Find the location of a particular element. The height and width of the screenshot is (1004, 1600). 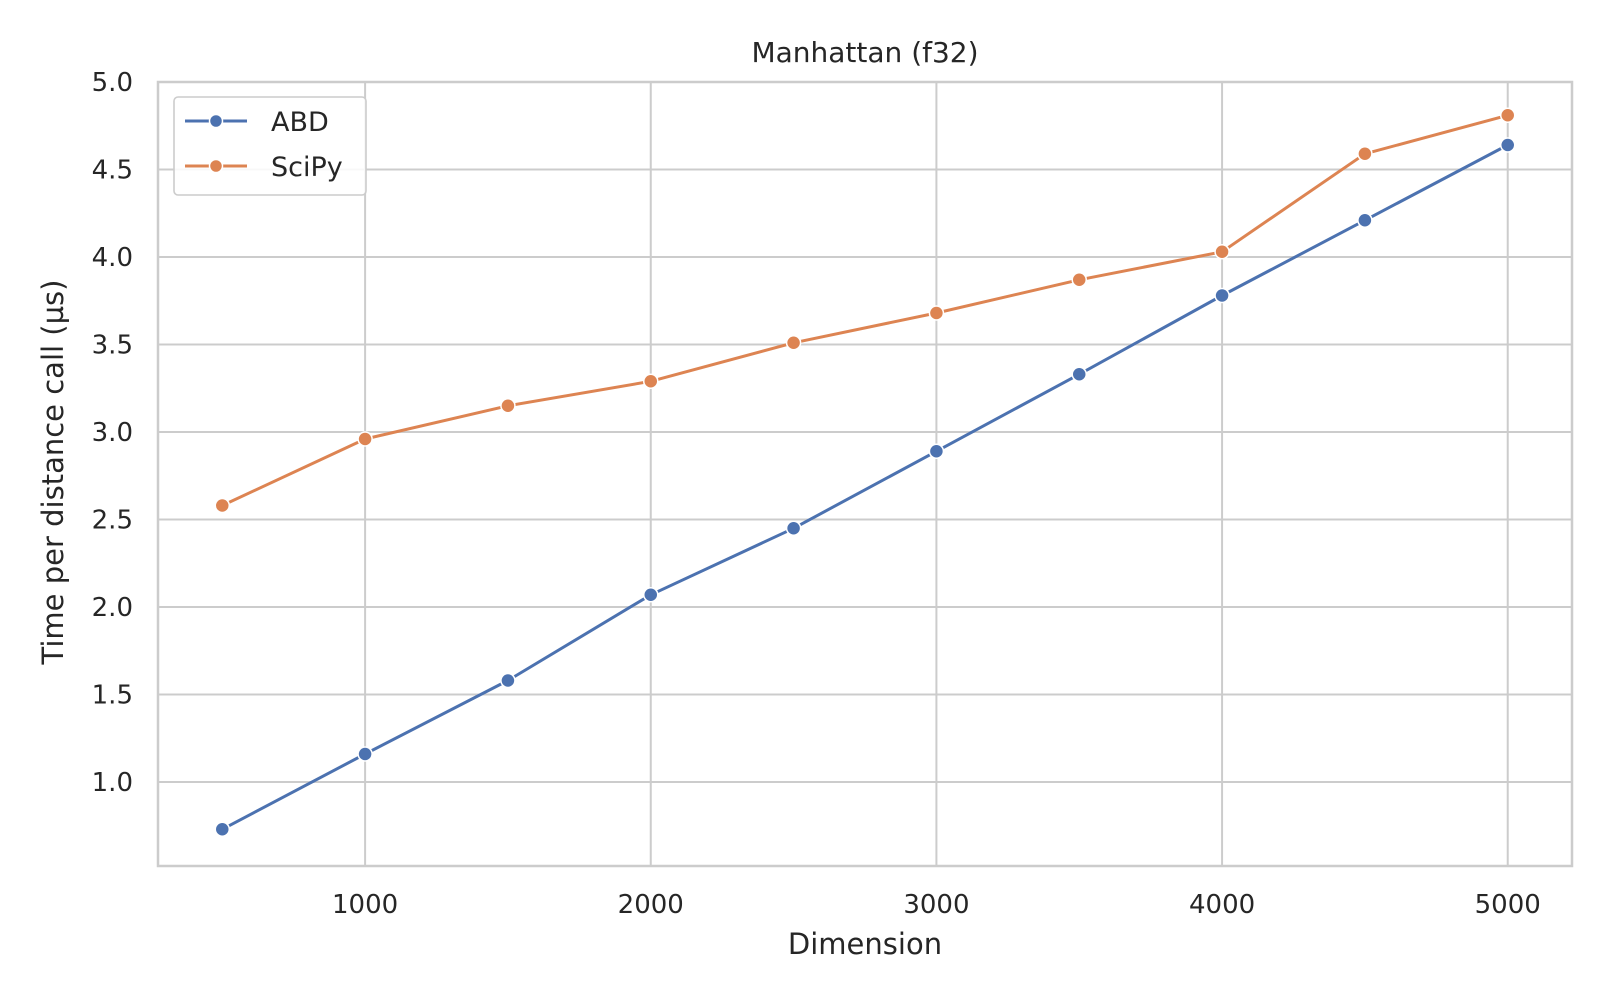

x-tick-label: 2000 is located at coordinates (651, 905).